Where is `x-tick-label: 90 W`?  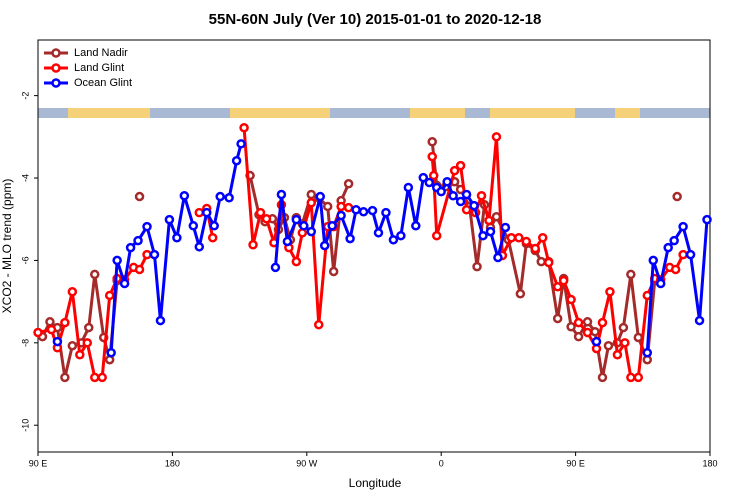 x-tick-label: 90 W is located at coordinates (307, 463).